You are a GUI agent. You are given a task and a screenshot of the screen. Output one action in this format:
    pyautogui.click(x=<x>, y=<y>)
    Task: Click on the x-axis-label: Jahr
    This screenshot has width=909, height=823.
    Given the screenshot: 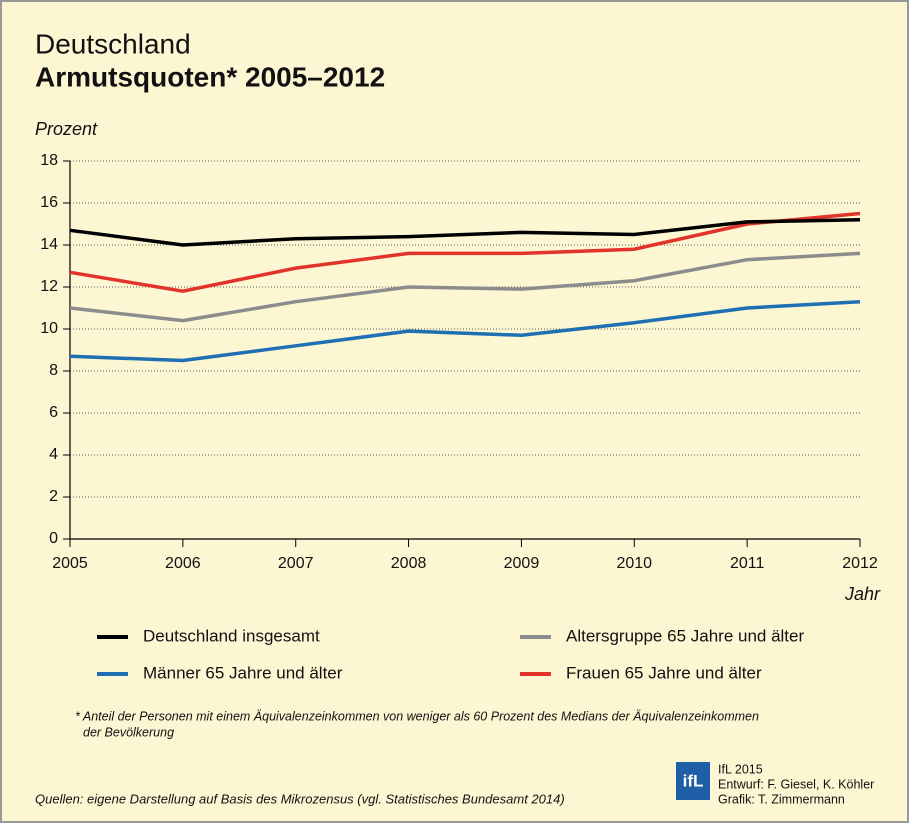 What is the action you would take?
    pyautogui.click(x=862, y=594)
    